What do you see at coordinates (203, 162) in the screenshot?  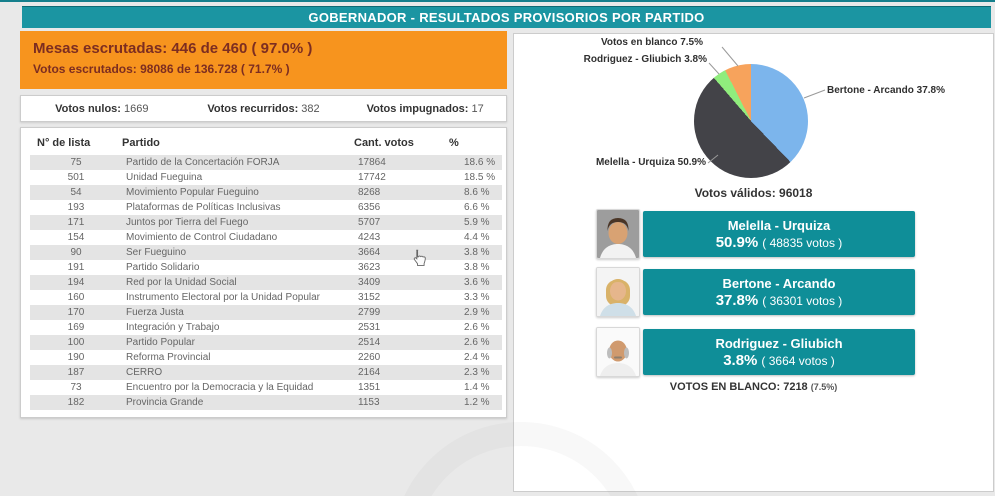 I see `table-cell: Partido de la Concertación FORJA` at bounding box center [203, 162].